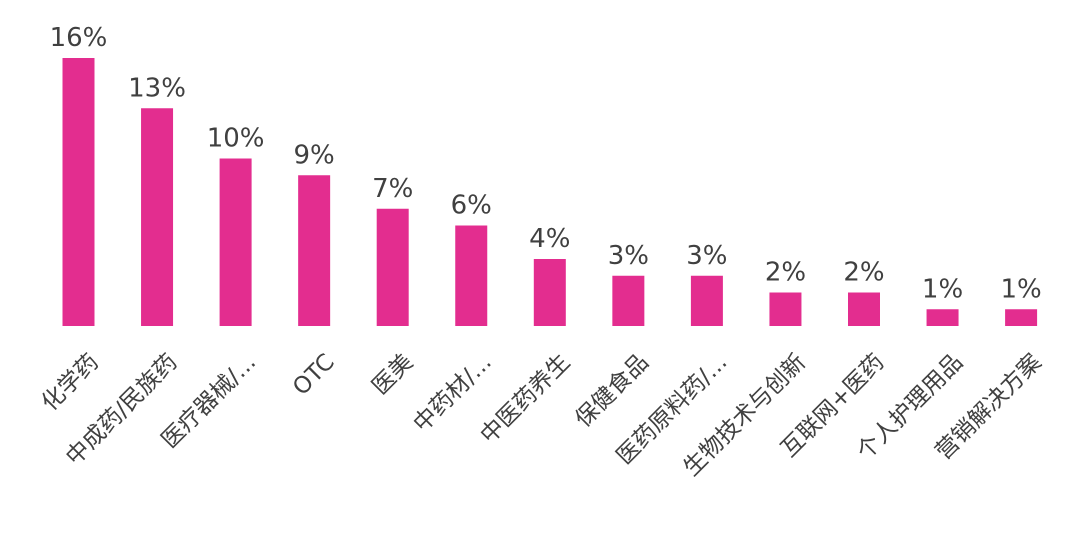 The width and height of the screenshot is (1080, 535). What do you see at coordinates (236, 139) in the screenshot?
I see `value-label: 10%` at bounding box center [236, 139].